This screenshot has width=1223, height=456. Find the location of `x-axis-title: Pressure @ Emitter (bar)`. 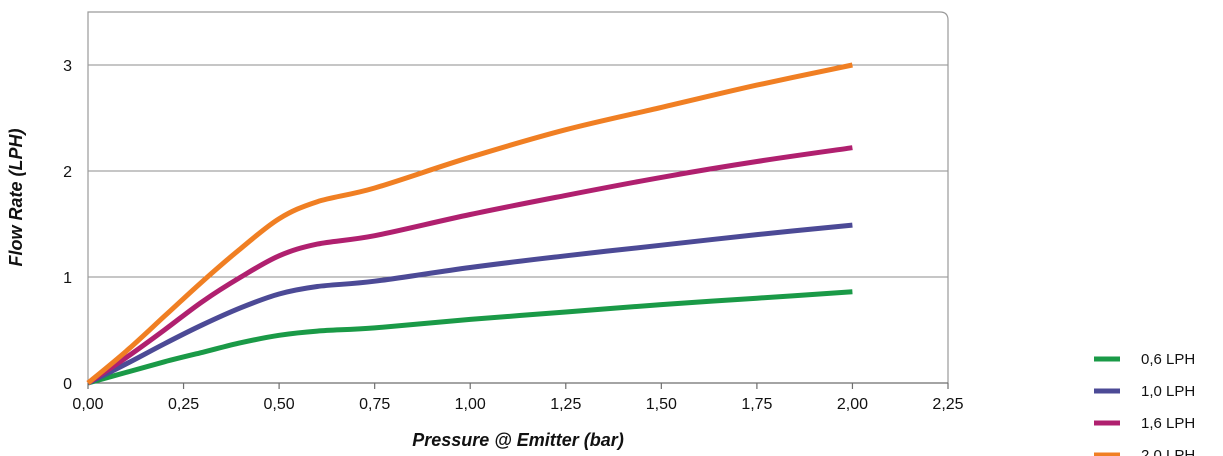

x-axis-title: Pressure @ Emitter (bar) is located at coordinates (518, 440).